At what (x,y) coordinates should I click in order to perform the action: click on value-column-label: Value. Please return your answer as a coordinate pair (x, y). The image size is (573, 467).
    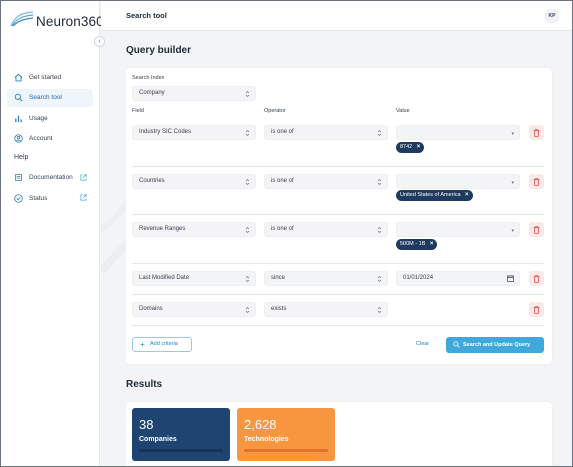
    Looking at the image, I should click on (403, 111).